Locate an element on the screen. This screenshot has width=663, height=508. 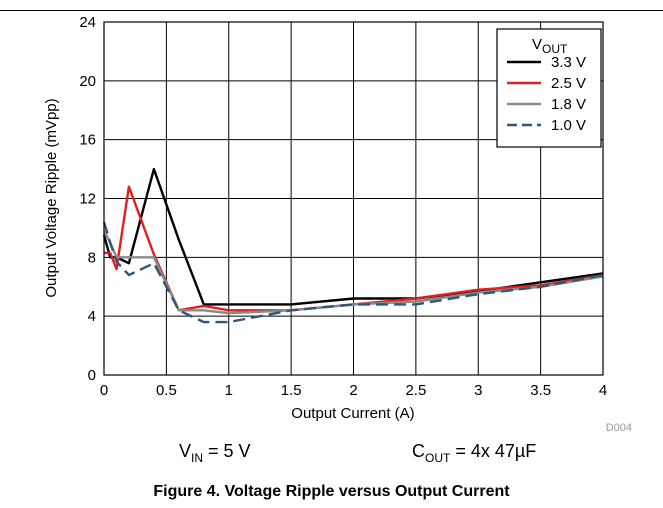
y-tick-label-6: 24 is located at coordinates (87, 22).